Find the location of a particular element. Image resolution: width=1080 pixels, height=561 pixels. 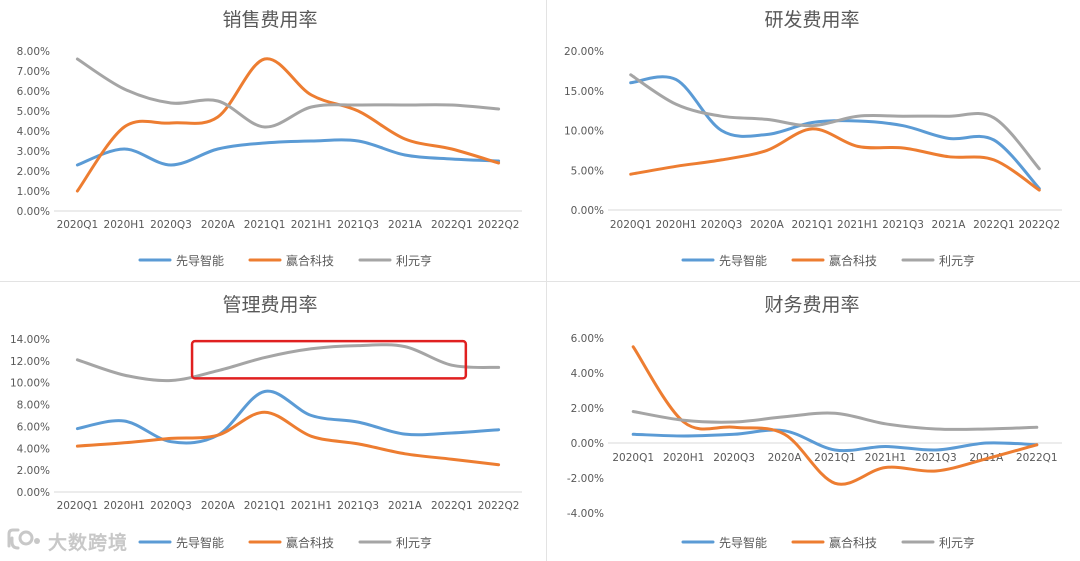

y-tick-label: -4.00% is located at coordinates (585, 514).